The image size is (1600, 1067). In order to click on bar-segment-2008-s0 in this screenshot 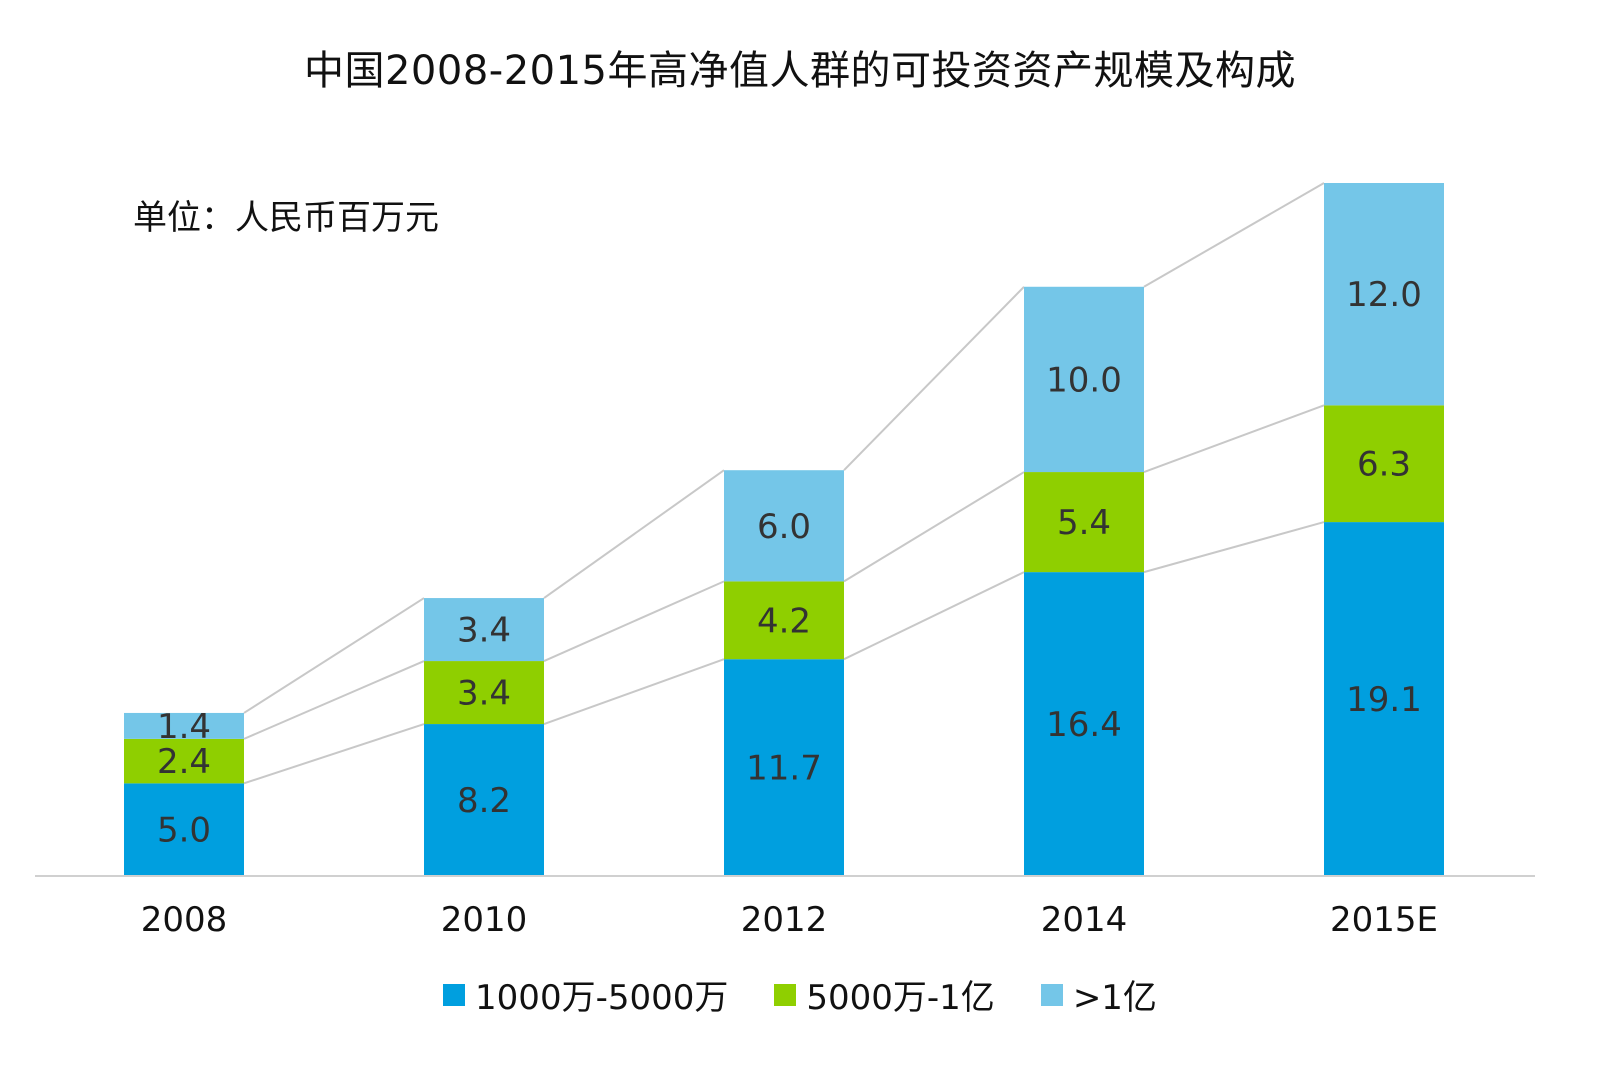, I will do `click(184, 829)`.